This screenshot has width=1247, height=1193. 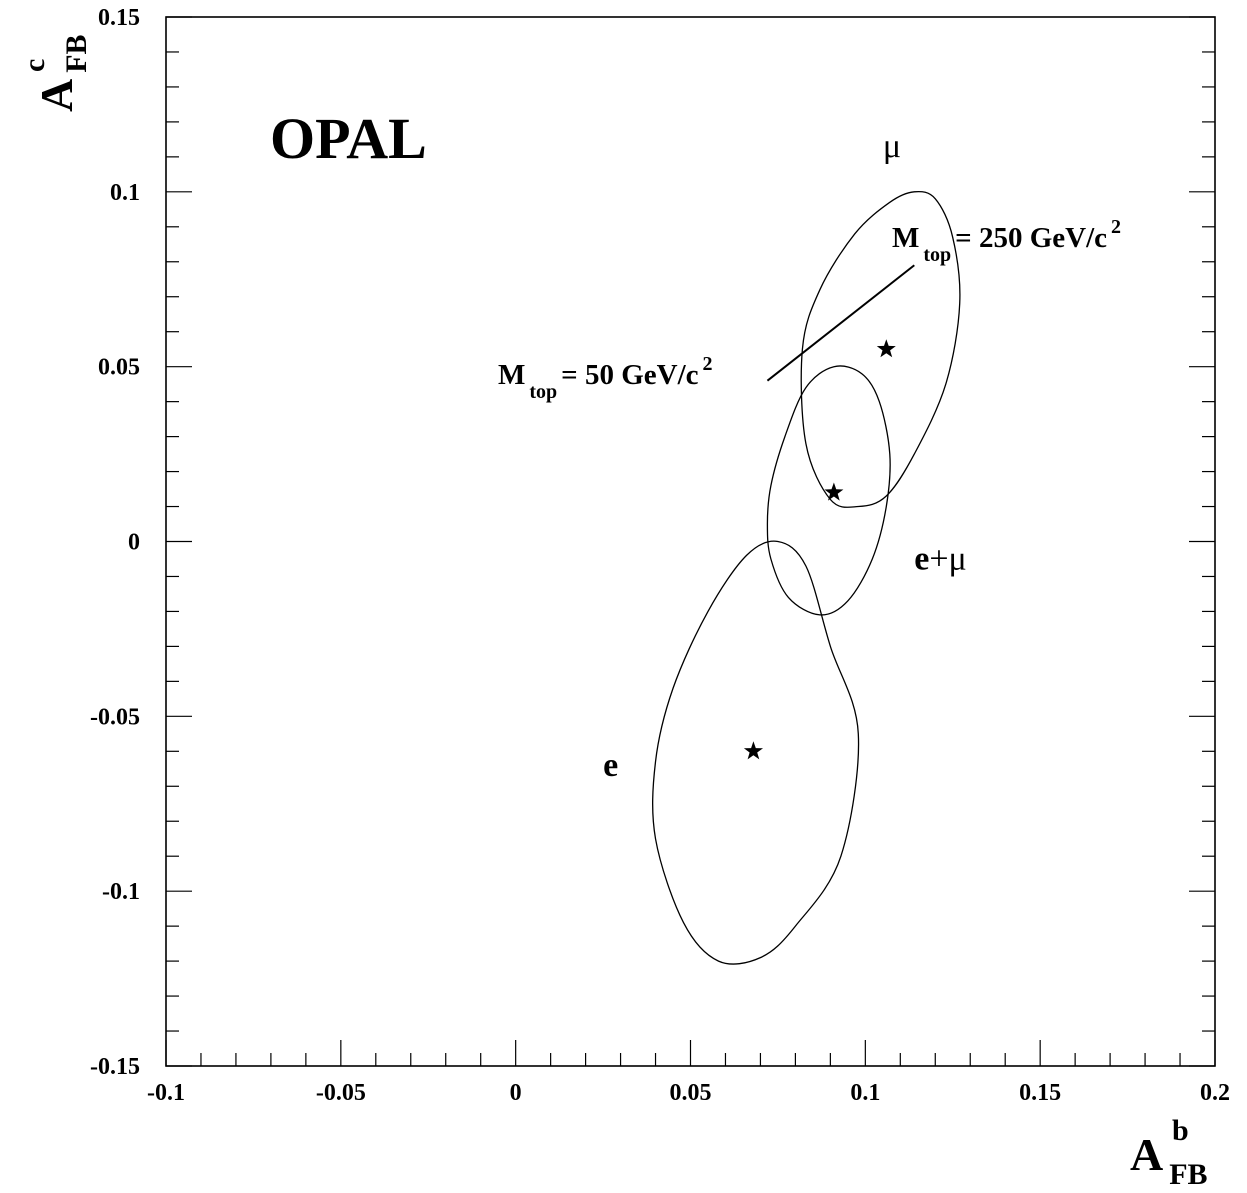 What do you see at coordinates (753, 750) in the screenshot?
I see `star-marker-e` at bounding box center [753, 750].